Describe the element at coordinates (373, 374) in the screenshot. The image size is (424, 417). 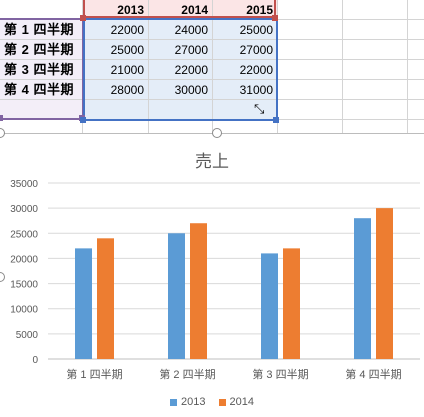
I see `x-category-label: 第 4 四半期` at that location.